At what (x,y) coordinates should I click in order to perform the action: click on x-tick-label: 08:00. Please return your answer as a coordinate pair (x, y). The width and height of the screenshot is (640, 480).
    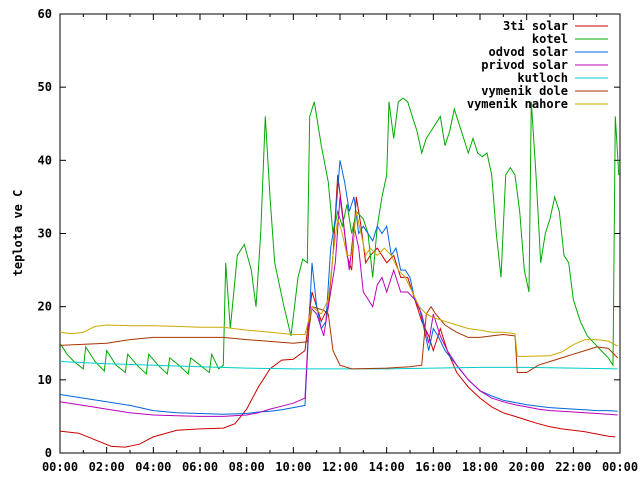
    Looking at the image, I should click on (247, 467).